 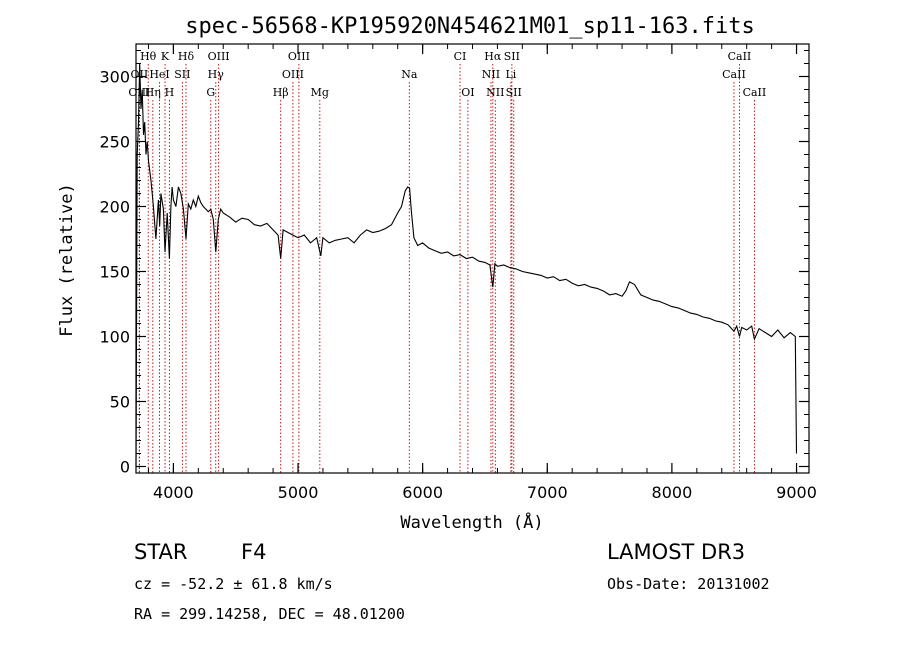 What do you see at coordinates (796, 492) in the screenshot?
I see `x-tick-label: 9000` at bounding box center [796, 492].